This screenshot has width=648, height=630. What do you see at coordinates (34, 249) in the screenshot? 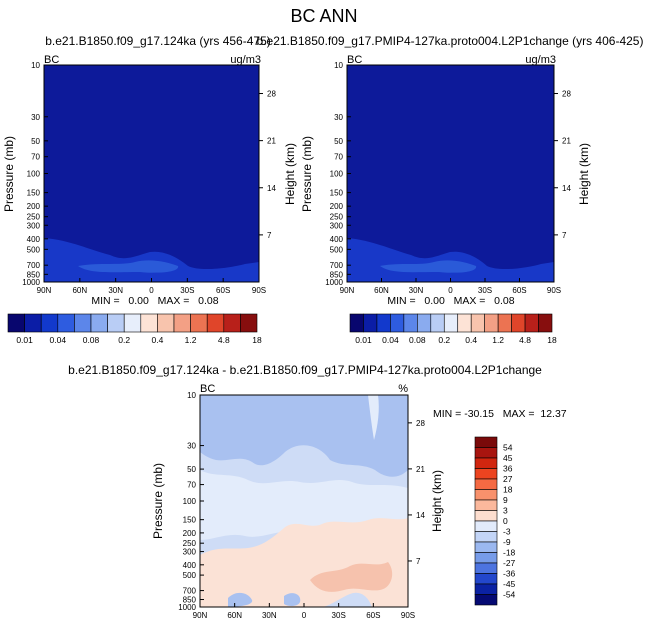
I see `y-tick-label: 500` at bounding box center [34, 249].